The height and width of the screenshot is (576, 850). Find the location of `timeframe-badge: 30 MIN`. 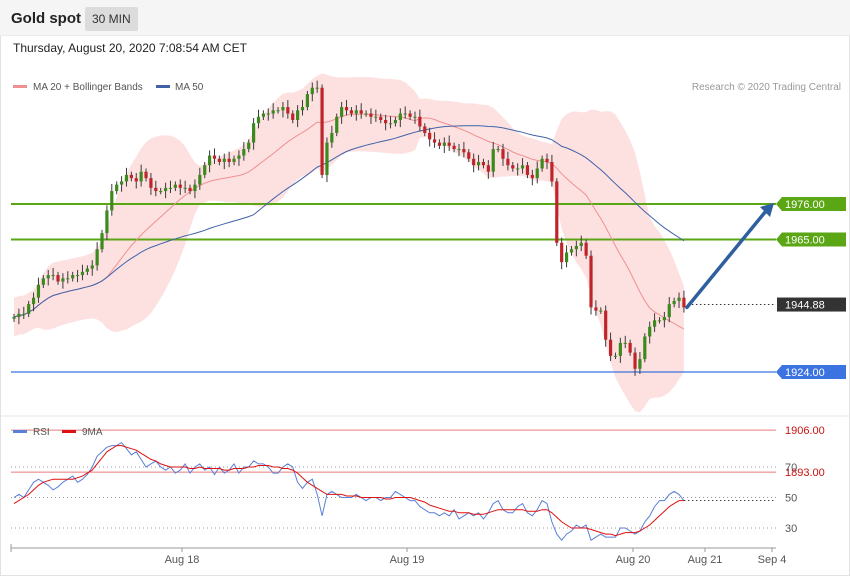

timeframe-badge: 30 MIN is located at coordinates (111, 19).